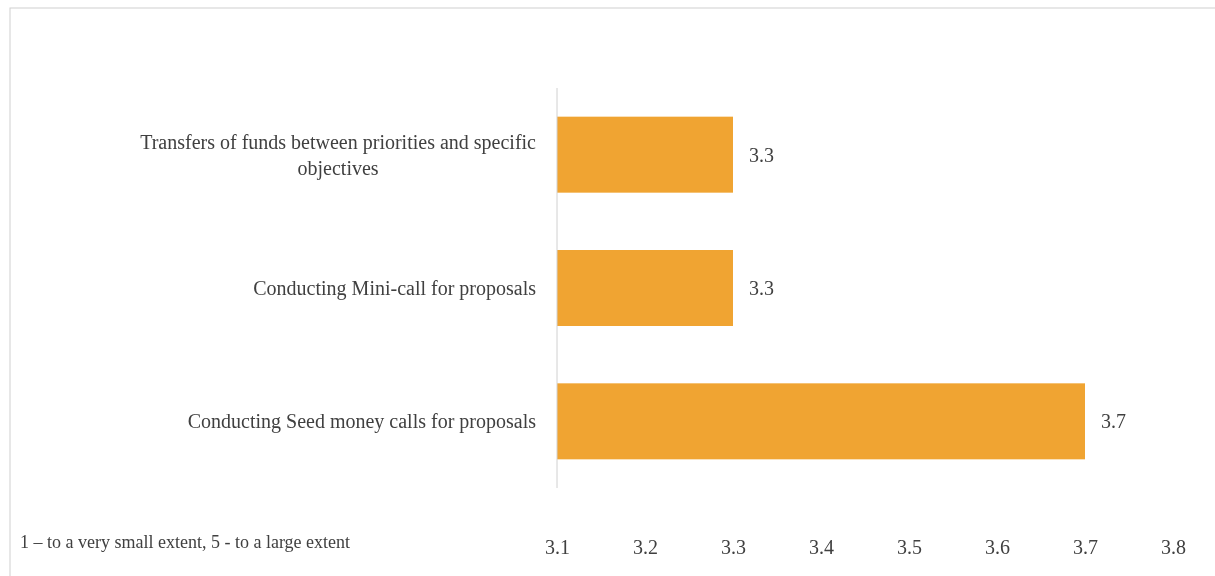 This screenshot has width=1215, height=576. What do you see at coordinates (645, 547) in the screenshot?
I see `x-tick-label: 3.2` at bounding box center [645, 547].